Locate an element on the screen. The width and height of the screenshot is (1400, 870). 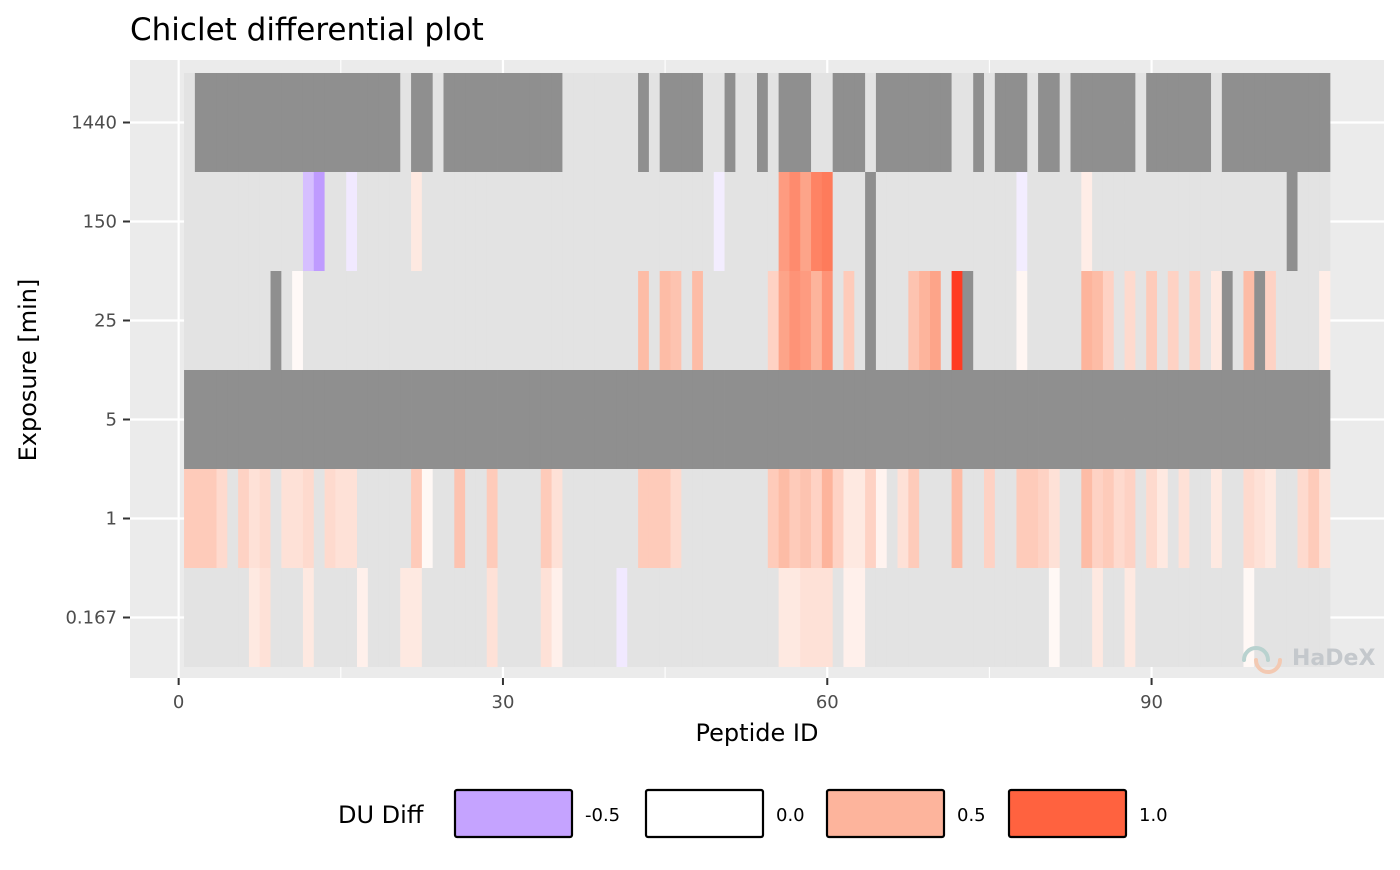
x-tick-label: 0 is located at coordinates (178, 702).